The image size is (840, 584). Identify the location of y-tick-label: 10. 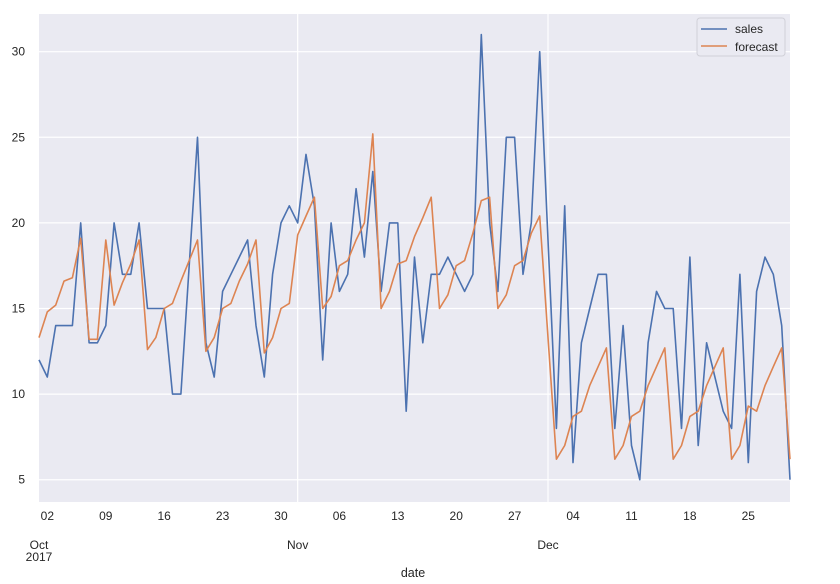
(19, 394).